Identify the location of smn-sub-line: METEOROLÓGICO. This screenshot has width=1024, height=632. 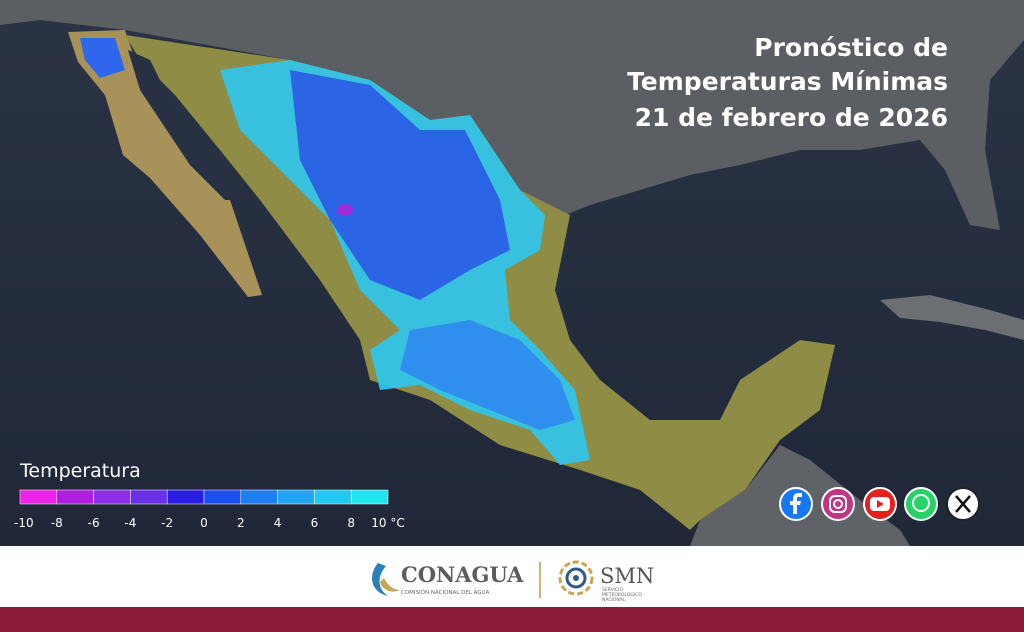
(622, 594).